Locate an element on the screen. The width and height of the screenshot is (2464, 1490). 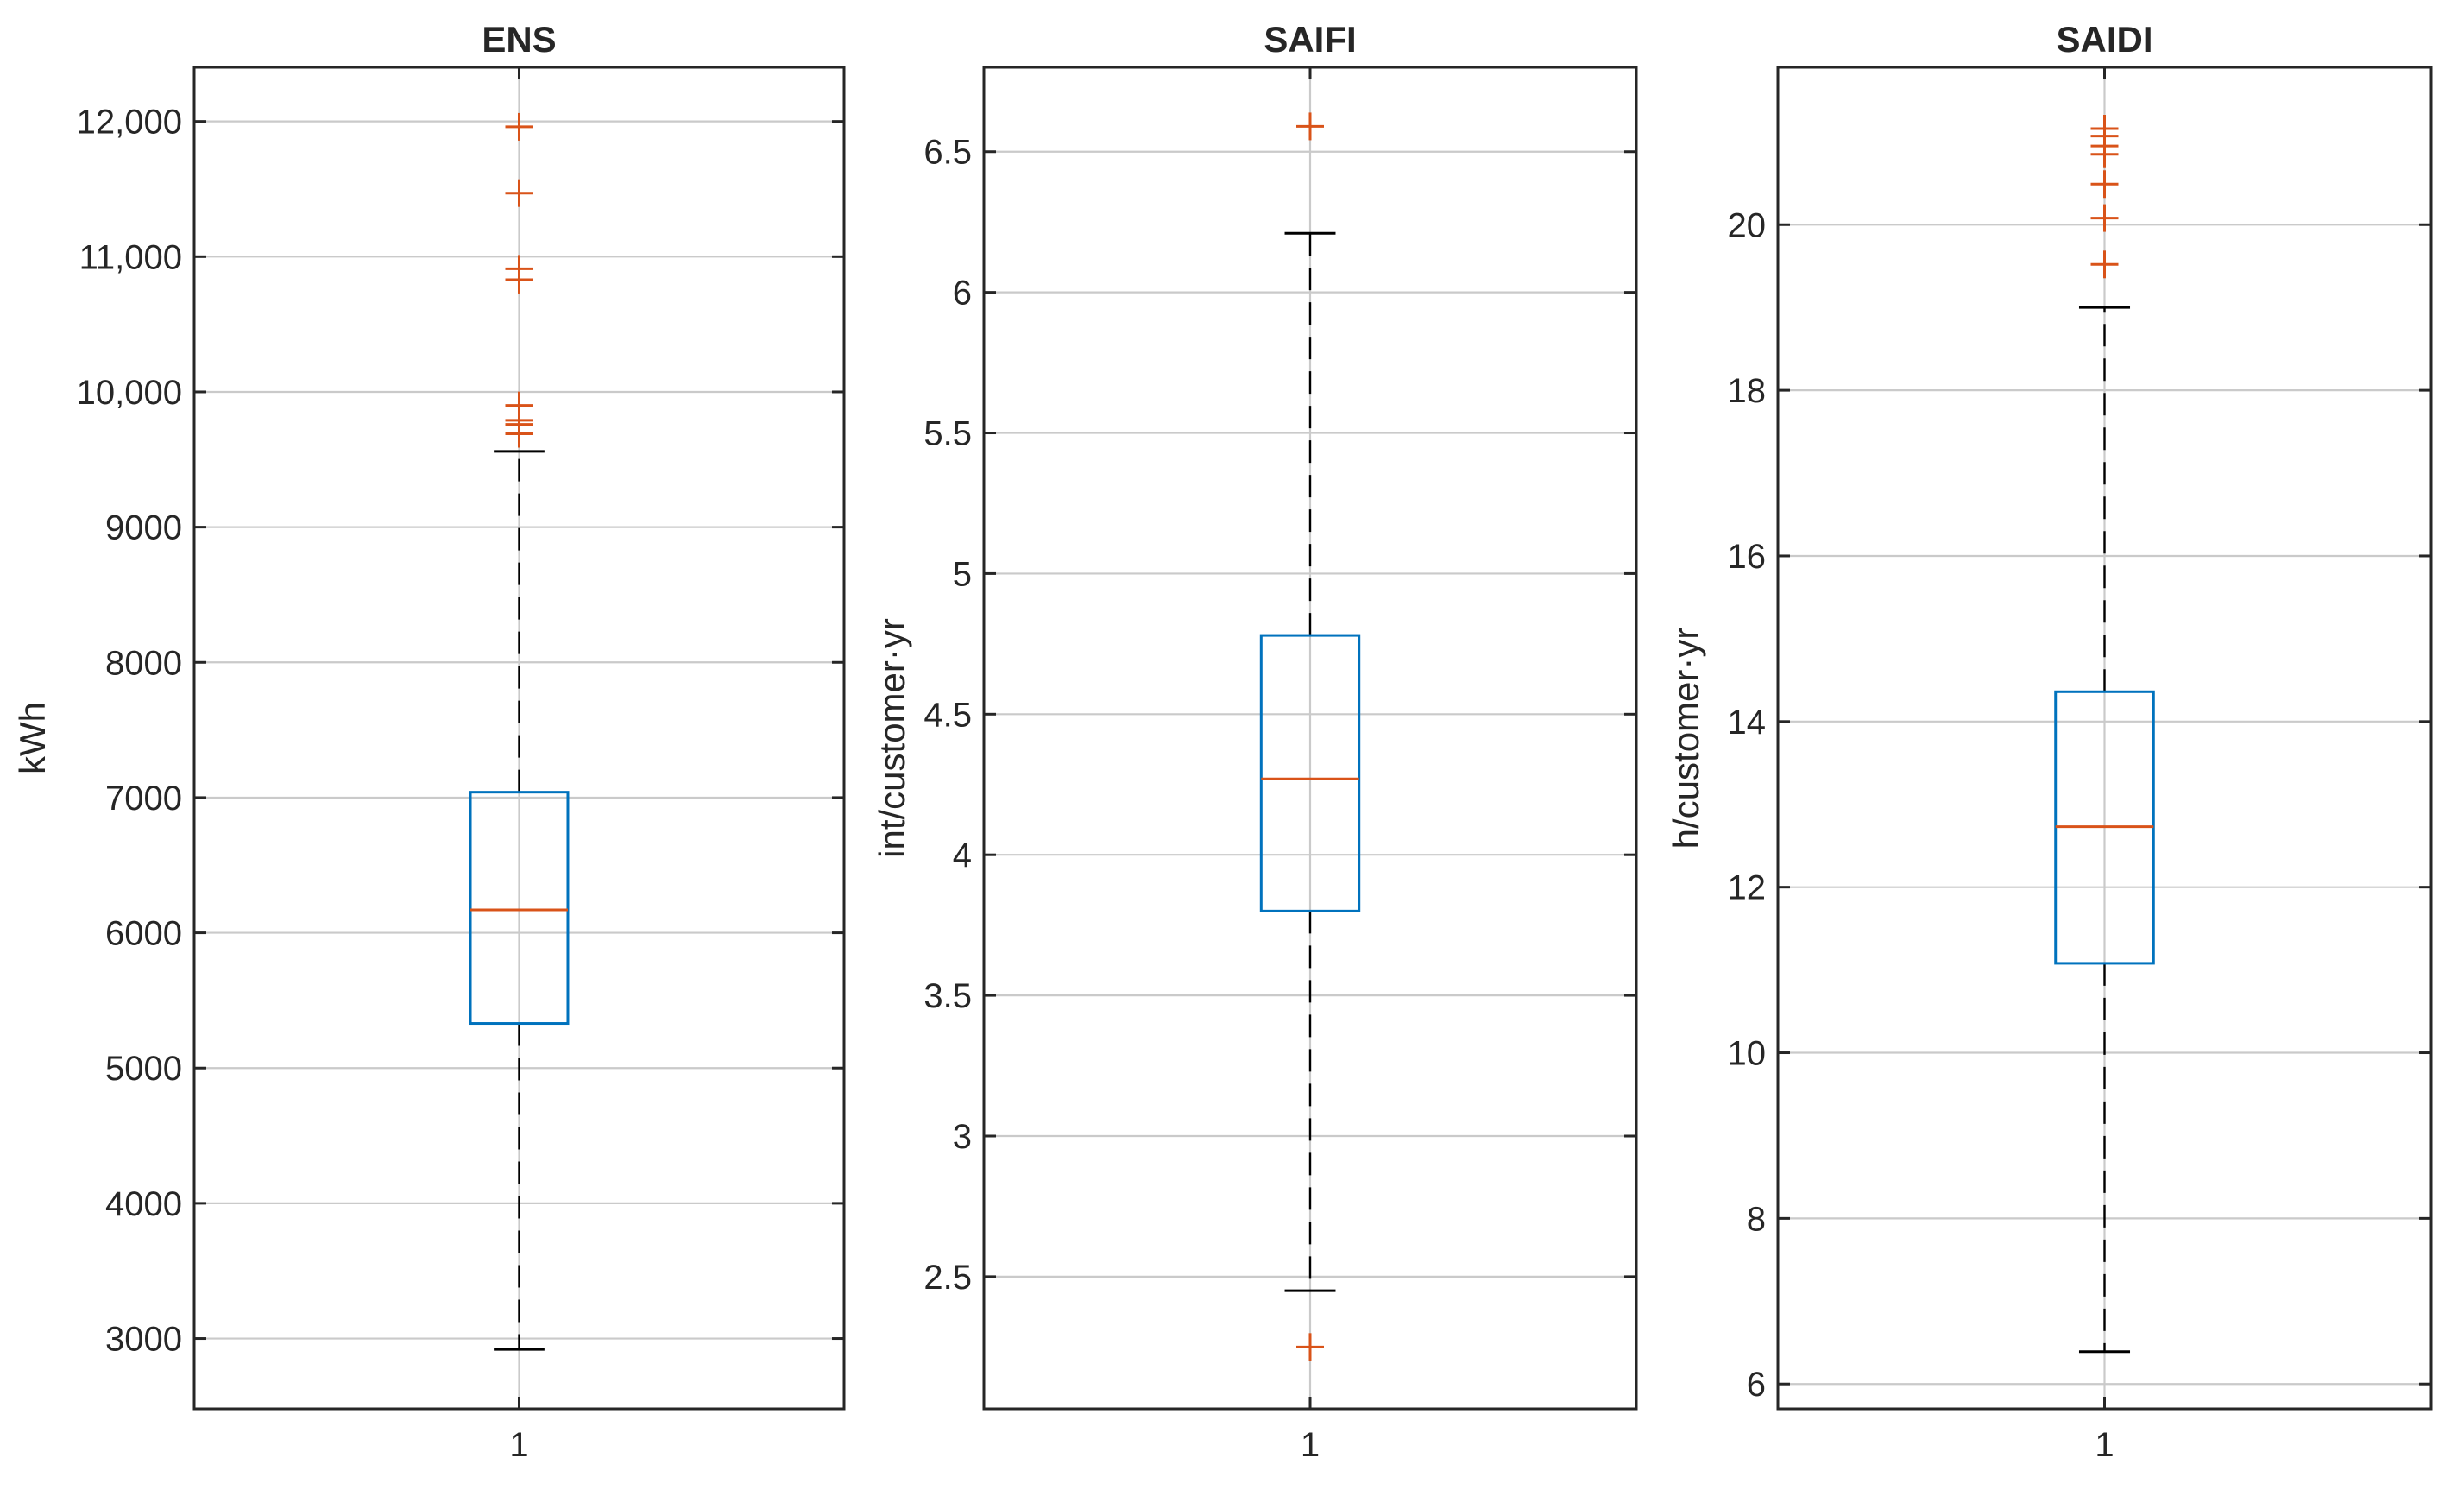
y-tick-label: 3 is located at coordinates (962, 1137).